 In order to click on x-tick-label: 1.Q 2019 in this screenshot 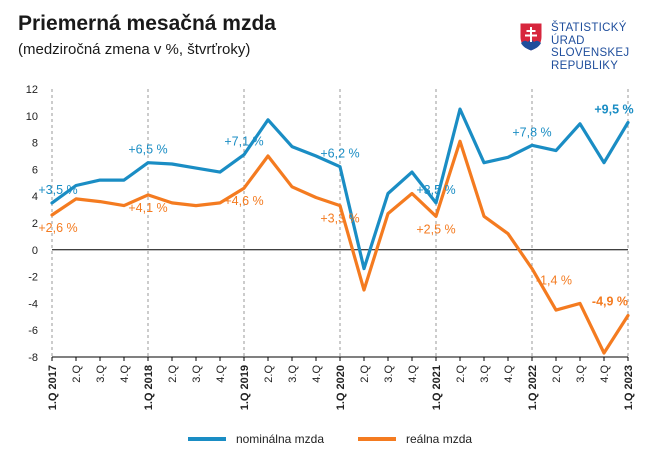, I will do `click(245, 387)`.